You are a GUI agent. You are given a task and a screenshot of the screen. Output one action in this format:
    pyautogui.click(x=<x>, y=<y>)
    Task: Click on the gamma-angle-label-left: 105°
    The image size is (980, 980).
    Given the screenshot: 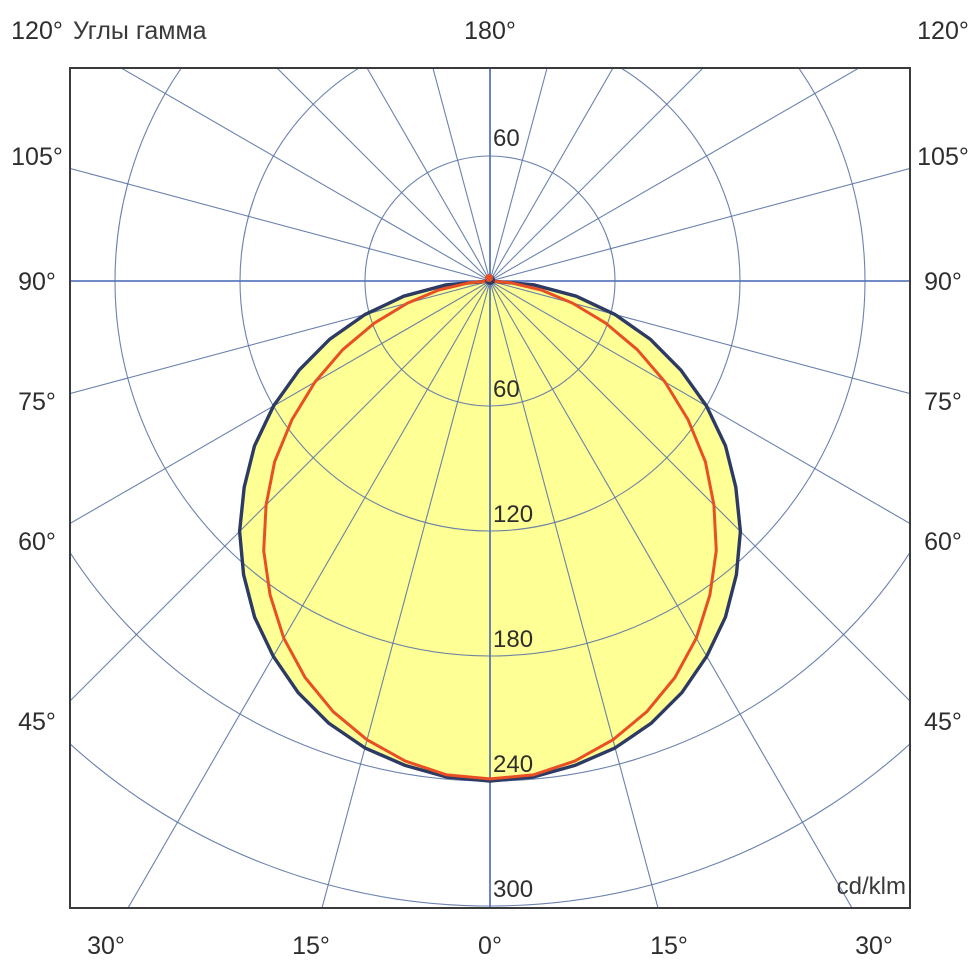 What is the action you would take?
    pyautogui.click(x=37, y=157)
    